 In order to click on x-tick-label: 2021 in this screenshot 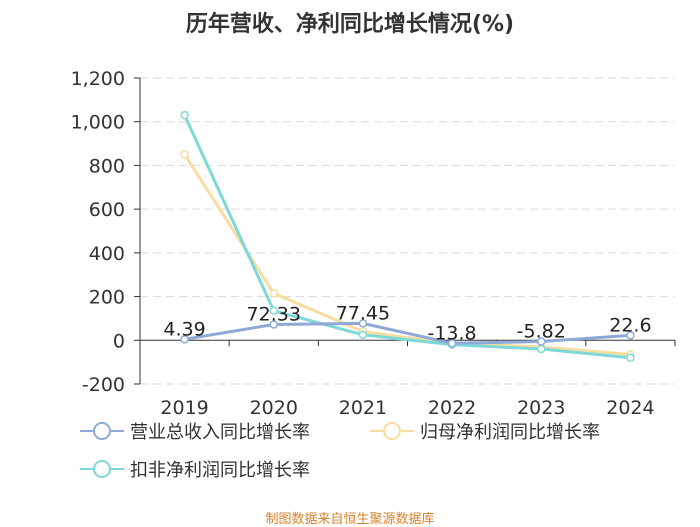, I will do `click(363, 408)`.